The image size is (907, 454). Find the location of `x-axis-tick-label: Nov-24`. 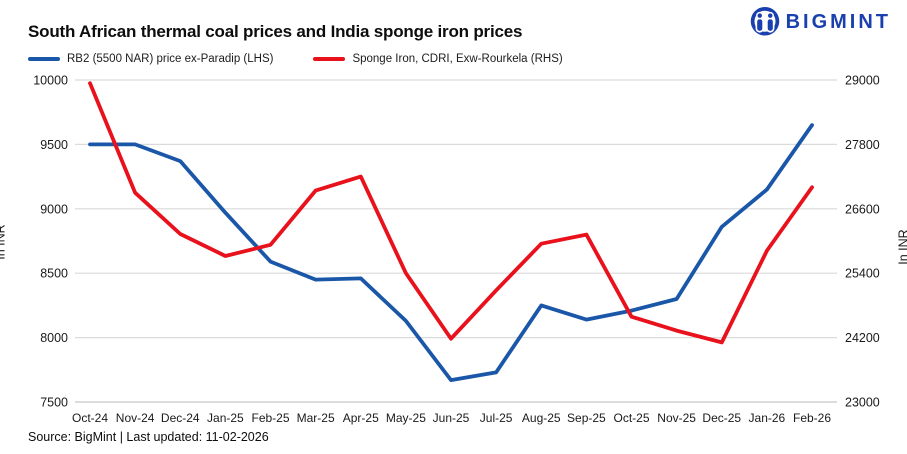

x-axis-tick-label: Nov-24 is located at coordinates (135, 418).